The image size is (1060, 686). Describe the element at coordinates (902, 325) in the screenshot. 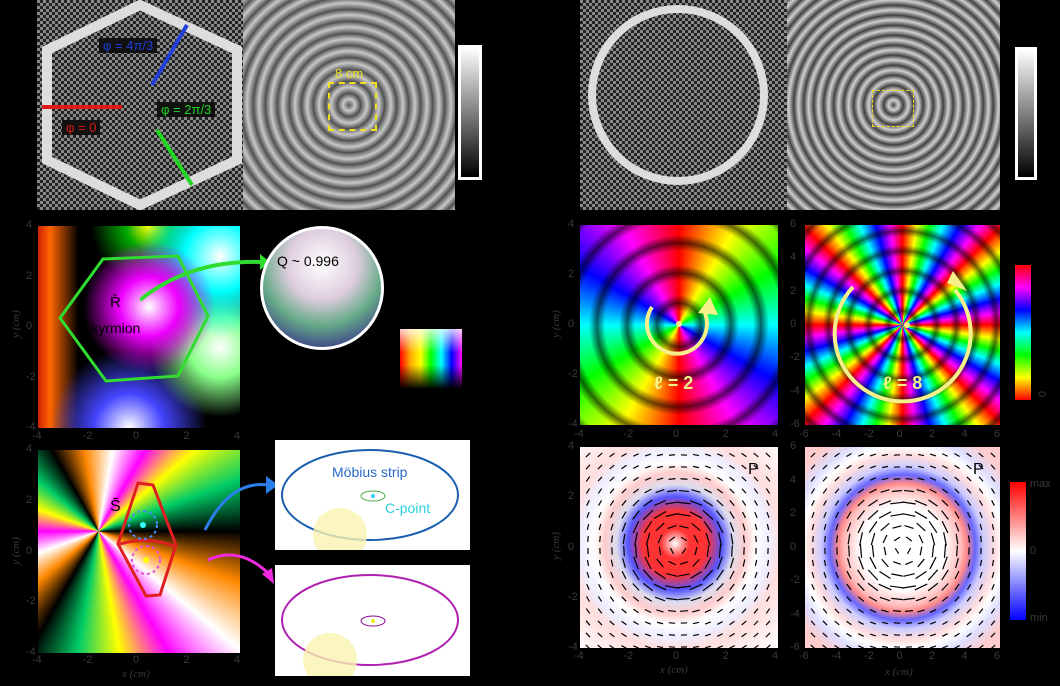

I see `vortex-l8-plot: ℓ = 8` at that location.